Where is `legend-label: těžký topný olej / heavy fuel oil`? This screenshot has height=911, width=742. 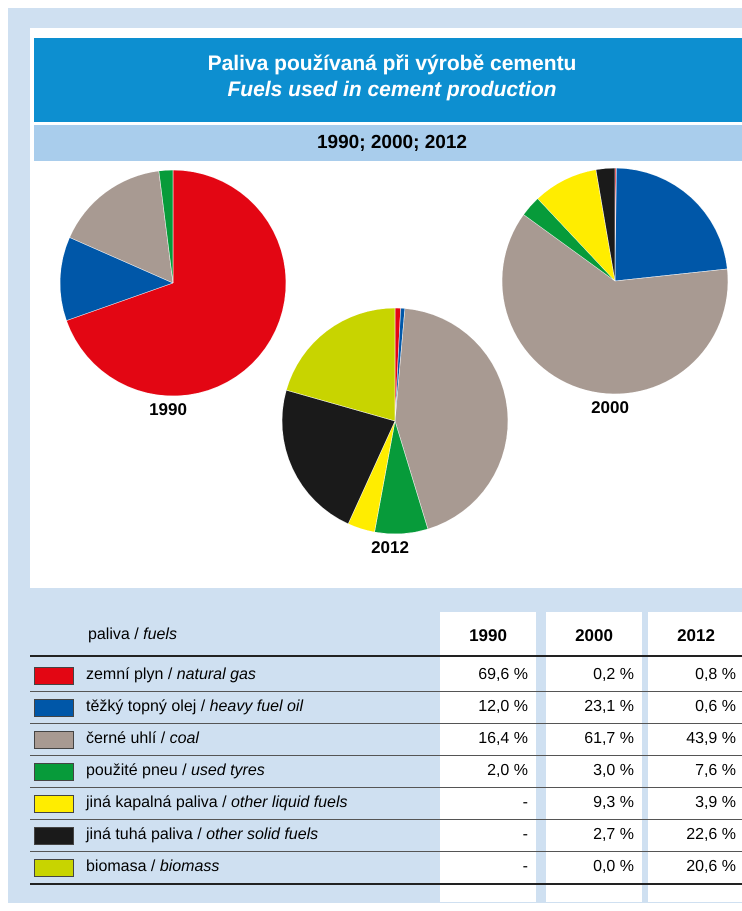 legend-label: těžký topný olej / heavy fuel oil is located at coordinates (195, 707).